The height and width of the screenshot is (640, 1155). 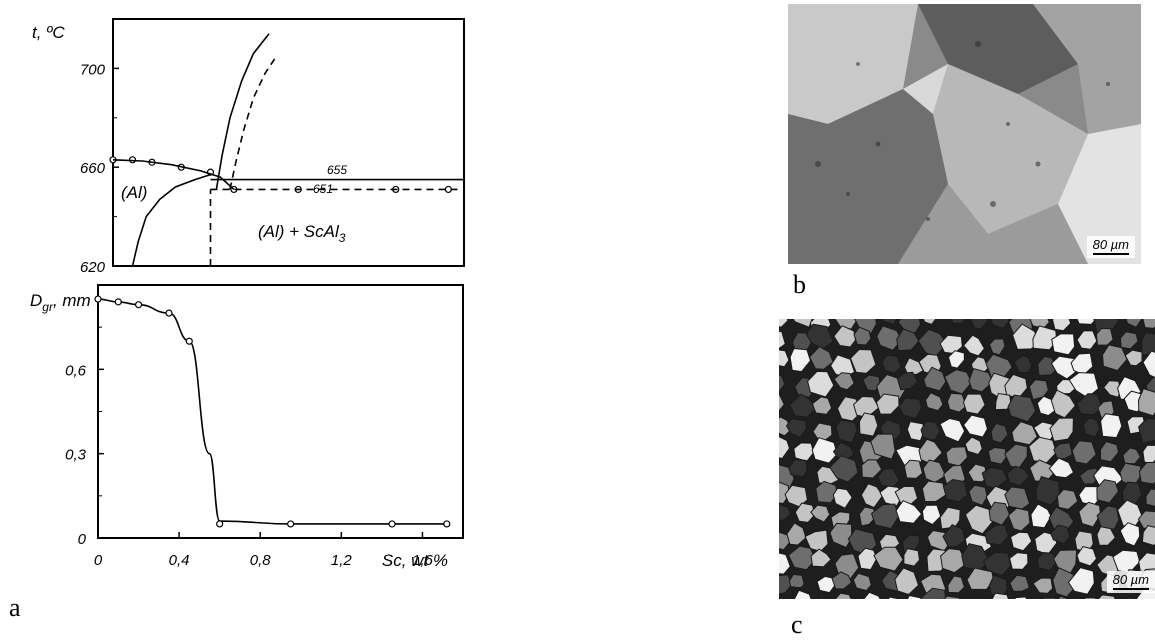 I want to click on coarse-dendritic-microstructure, so click(x=964, y=134).